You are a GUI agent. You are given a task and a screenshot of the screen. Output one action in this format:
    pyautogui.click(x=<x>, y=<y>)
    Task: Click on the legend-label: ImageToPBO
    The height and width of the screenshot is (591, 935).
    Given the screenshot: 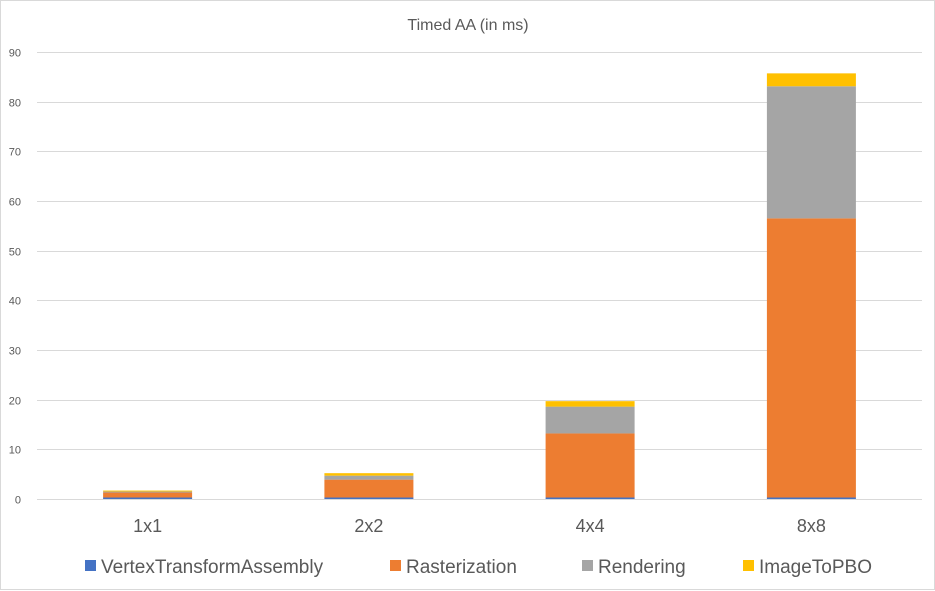 What is the action you would take?
    pyautogui.click(x=815, y=567)
    